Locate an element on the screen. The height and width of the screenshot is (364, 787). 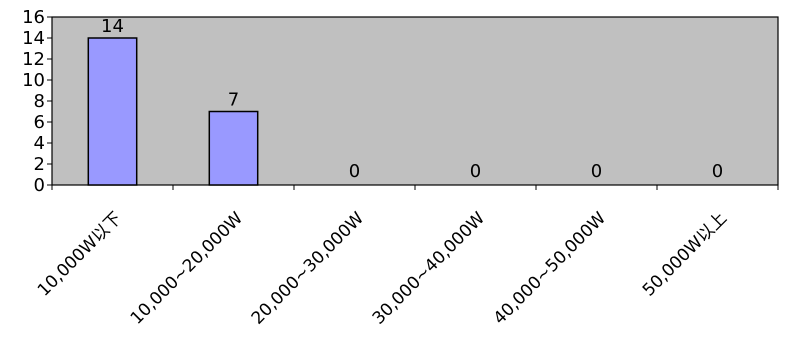
category-label-5: 40,000~50,000W is located at coordinates (550, 268).